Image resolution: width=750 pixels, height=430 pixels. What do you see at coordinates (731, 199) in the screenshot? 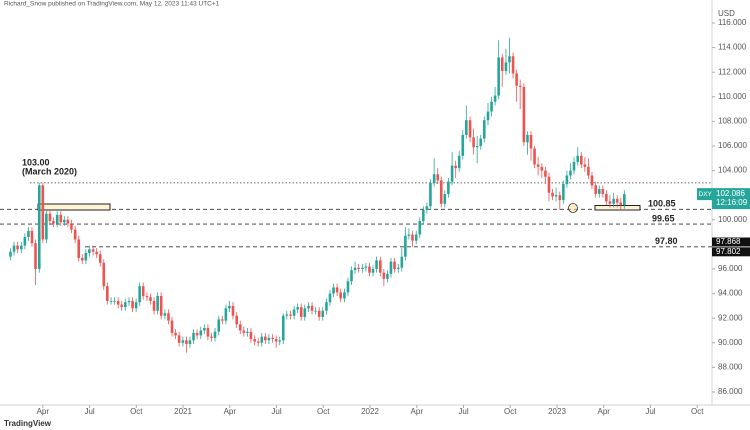
I see `price-box` at bounding box center [731, 199].